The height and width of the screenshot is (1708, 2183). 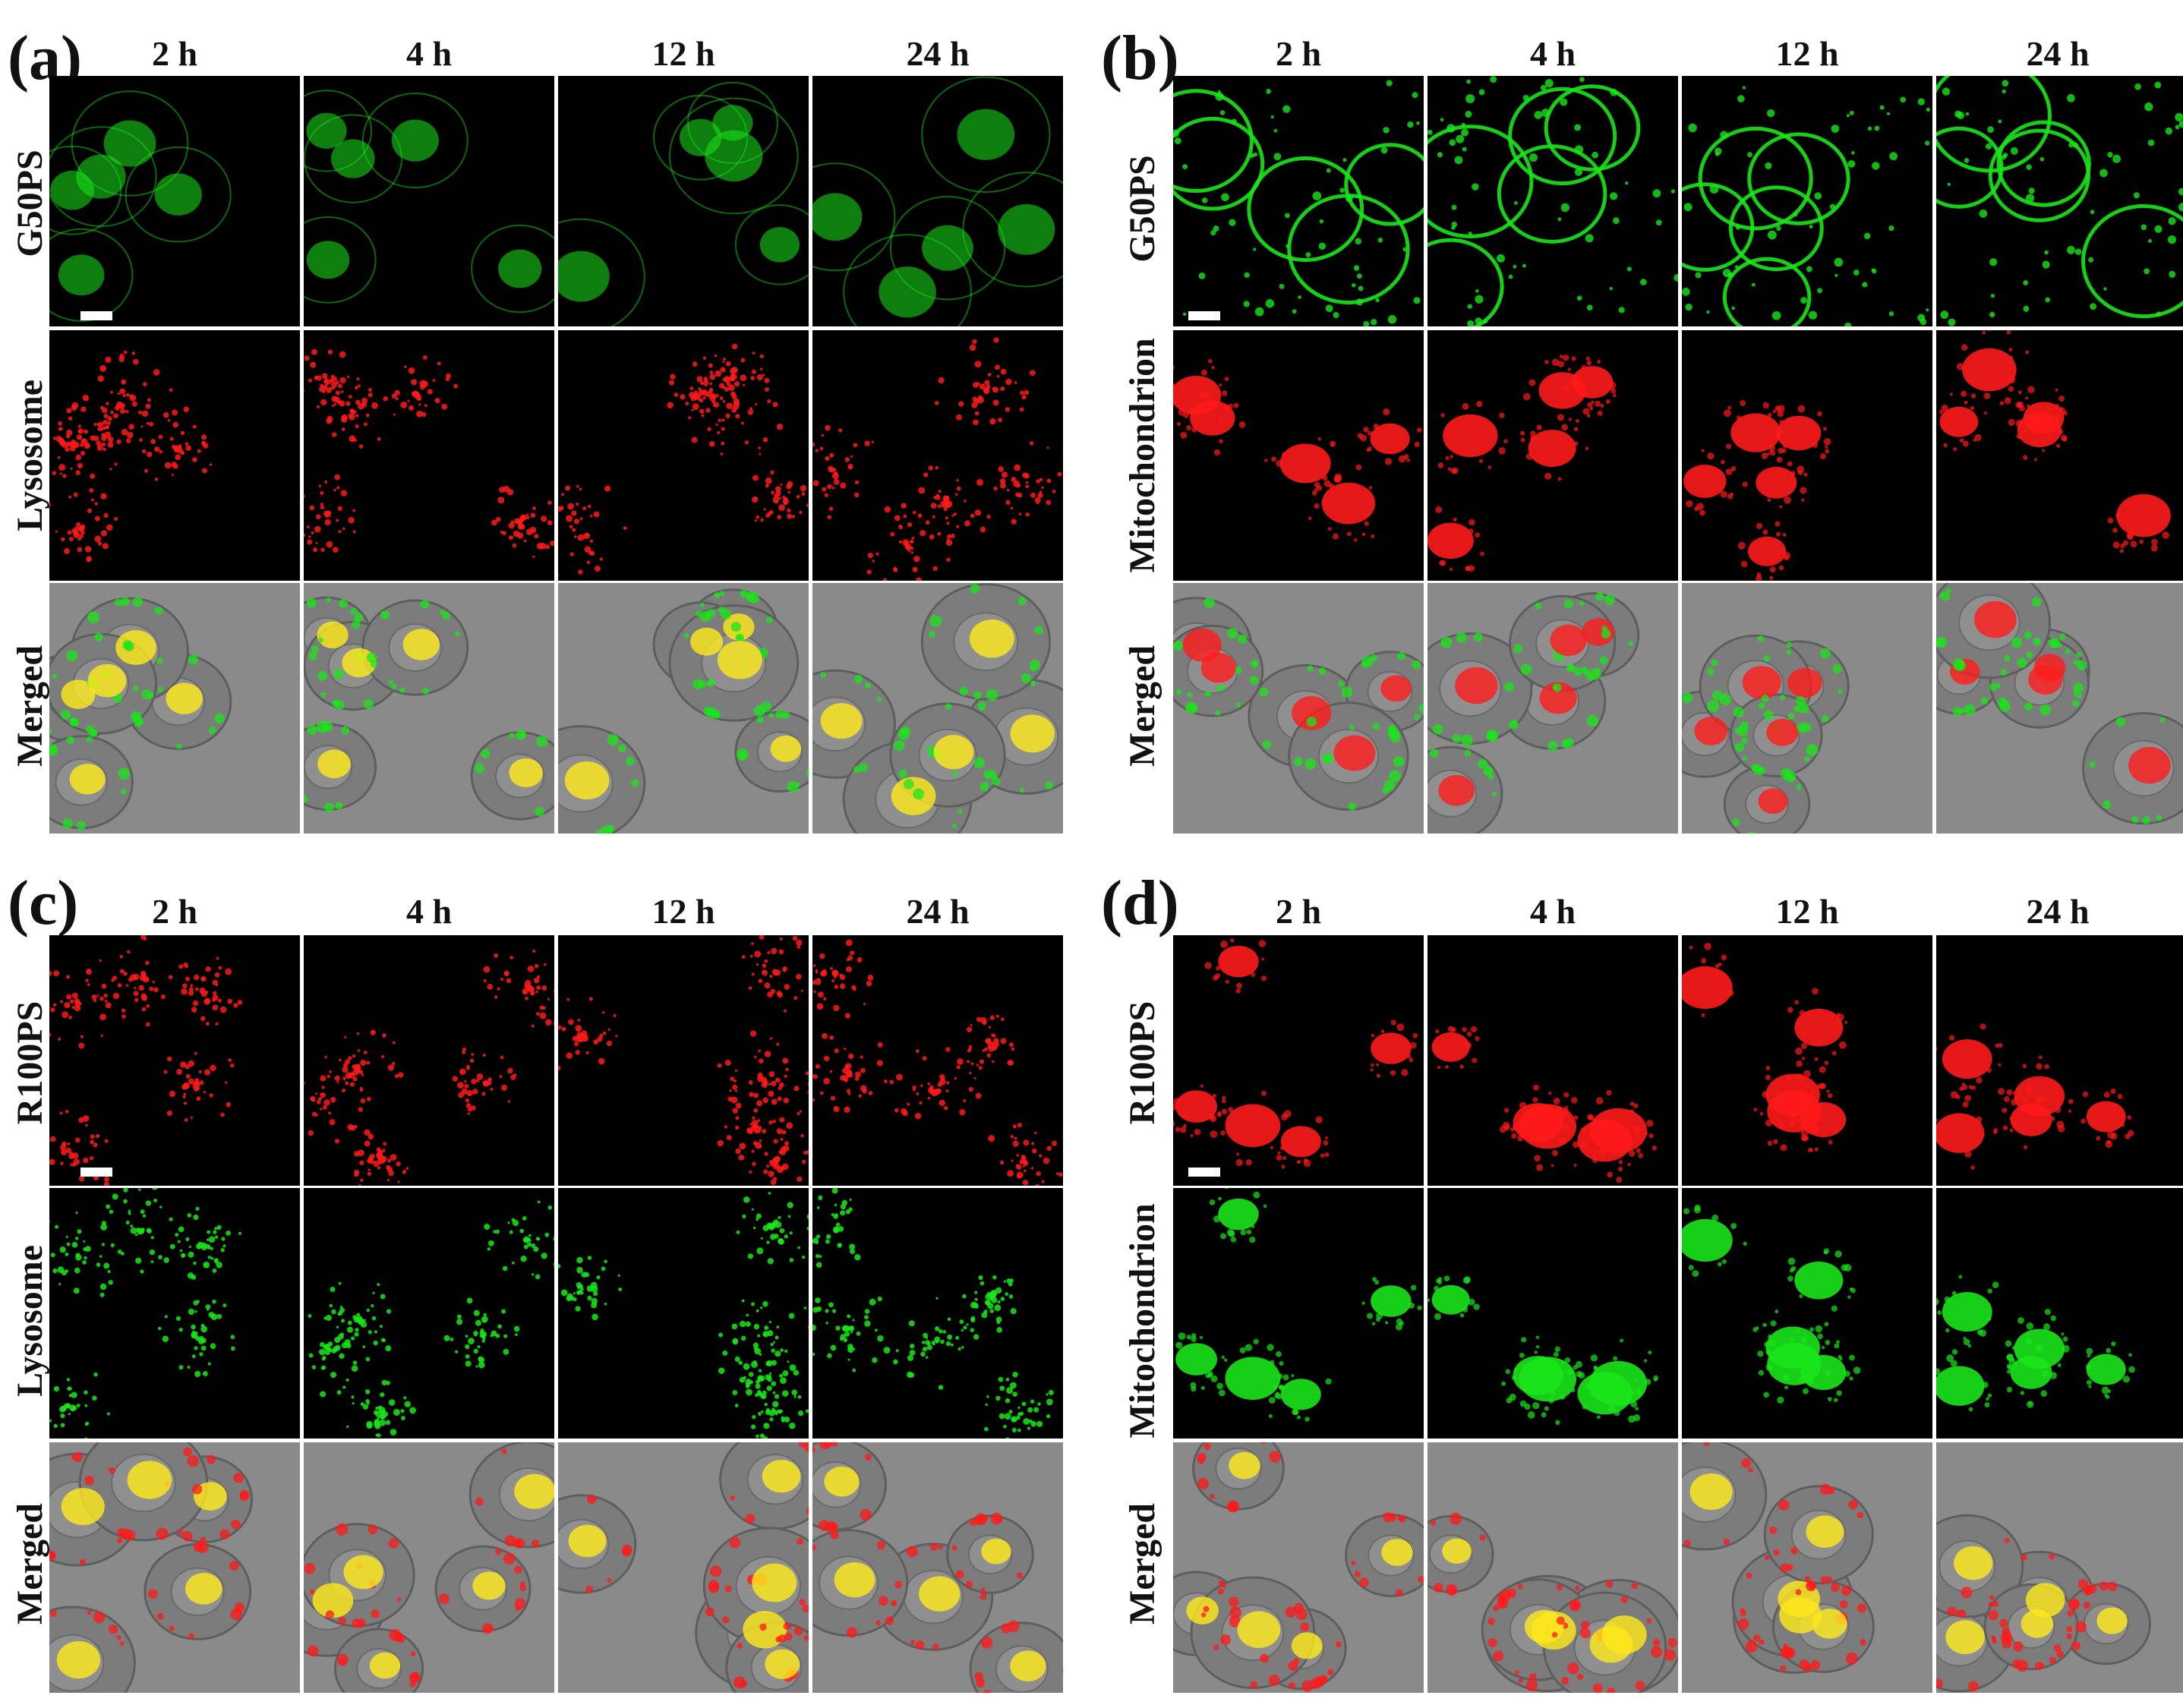 I want to click on micrograph-b-g50ps-2h, so click(x=1298, y=201).